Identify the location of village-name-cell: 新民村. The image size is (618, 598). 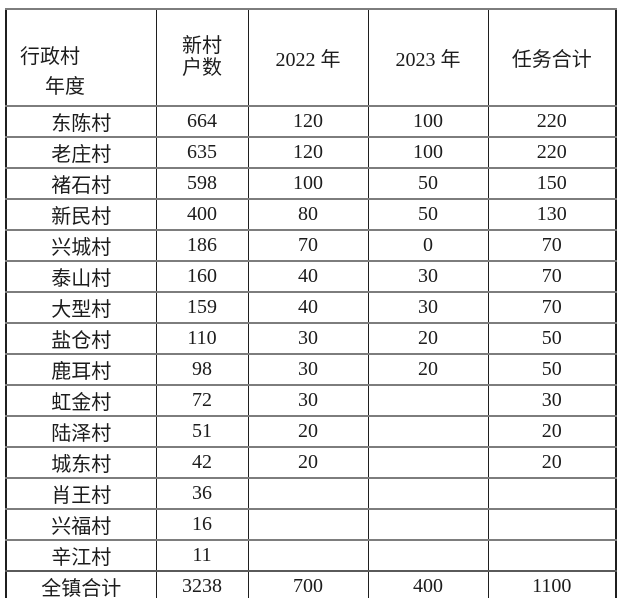
(81, 214).